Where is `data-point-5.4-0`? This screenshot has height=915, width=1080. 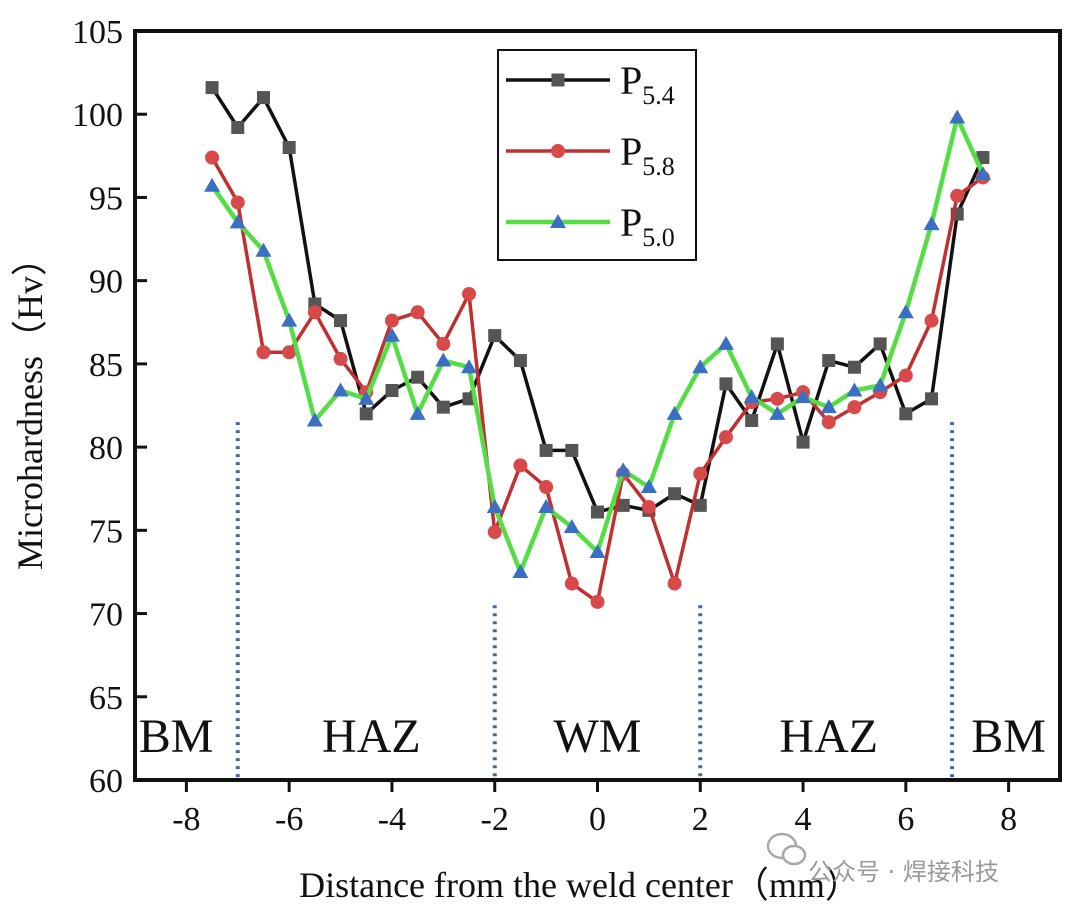
data-point-5.4-0 is located at coordinates (212, 88).